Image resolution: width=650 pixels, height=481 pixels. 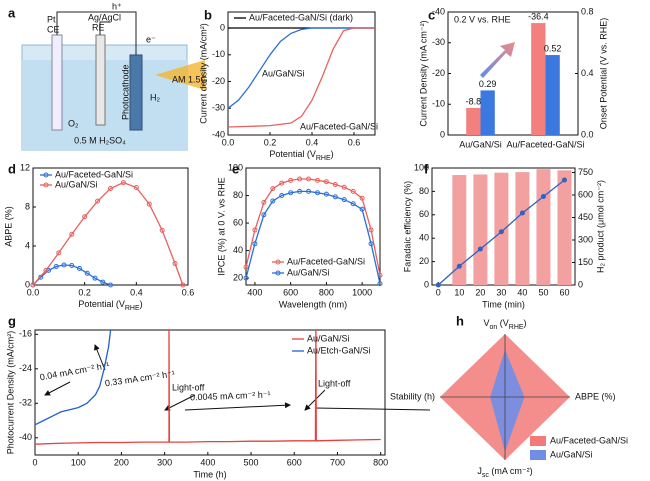 What do you see at coordinates (12, 320) in the screenshot?
I see `panel-label: g` at bounding box center [12, 320].